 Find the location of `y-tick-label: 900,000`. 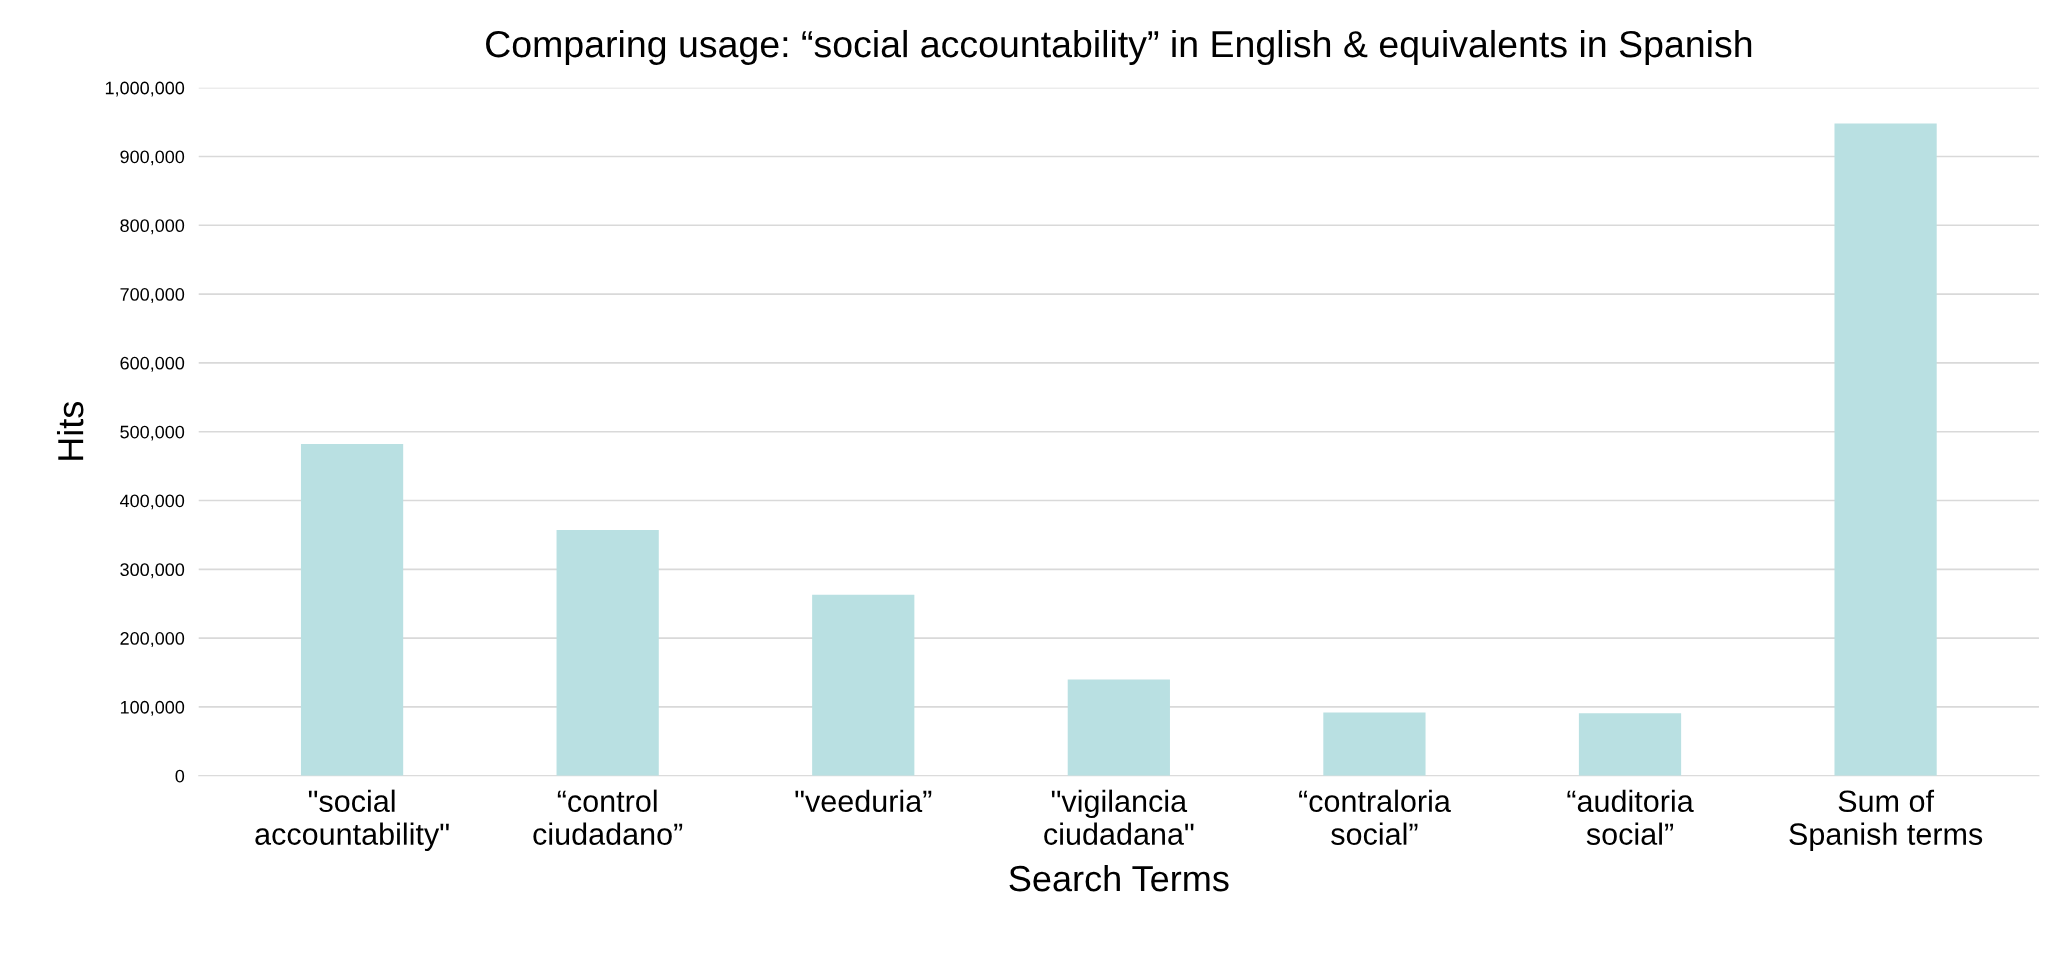

y-tick-label: 900,000 is located at coordinates (152, 158).